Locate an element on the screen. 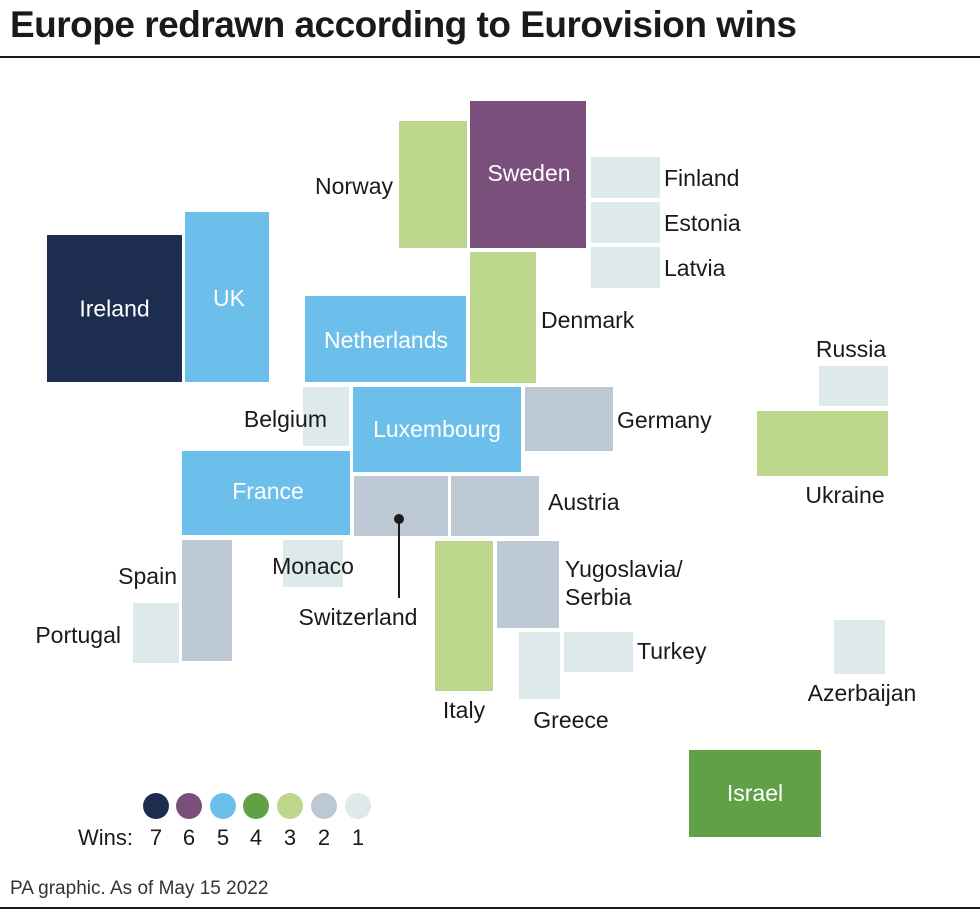 The height and width of the screenshot is (913, 980). country-tile-norway is located at coordinates (433, 184).